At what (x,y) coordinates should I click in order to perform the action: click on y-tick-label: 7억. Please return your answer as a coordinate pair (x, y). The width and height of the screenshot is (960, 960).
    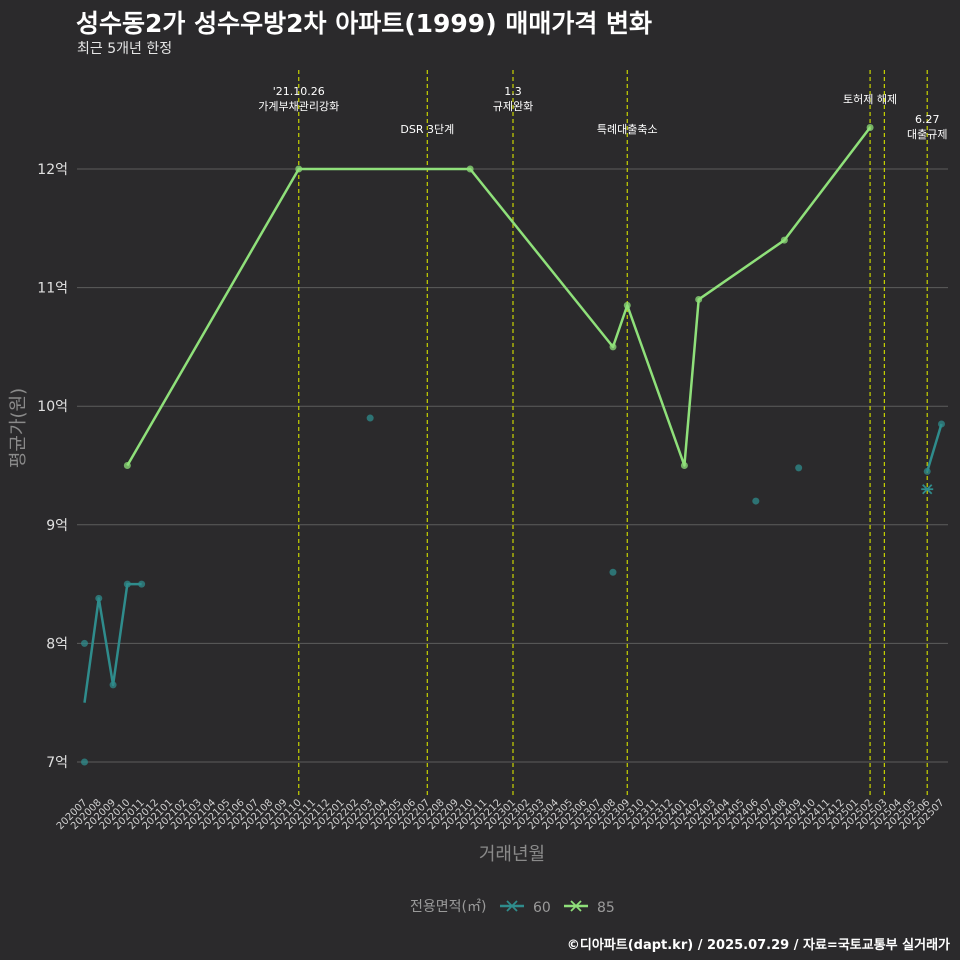
    Looking at the image, I should click on (57, 763).